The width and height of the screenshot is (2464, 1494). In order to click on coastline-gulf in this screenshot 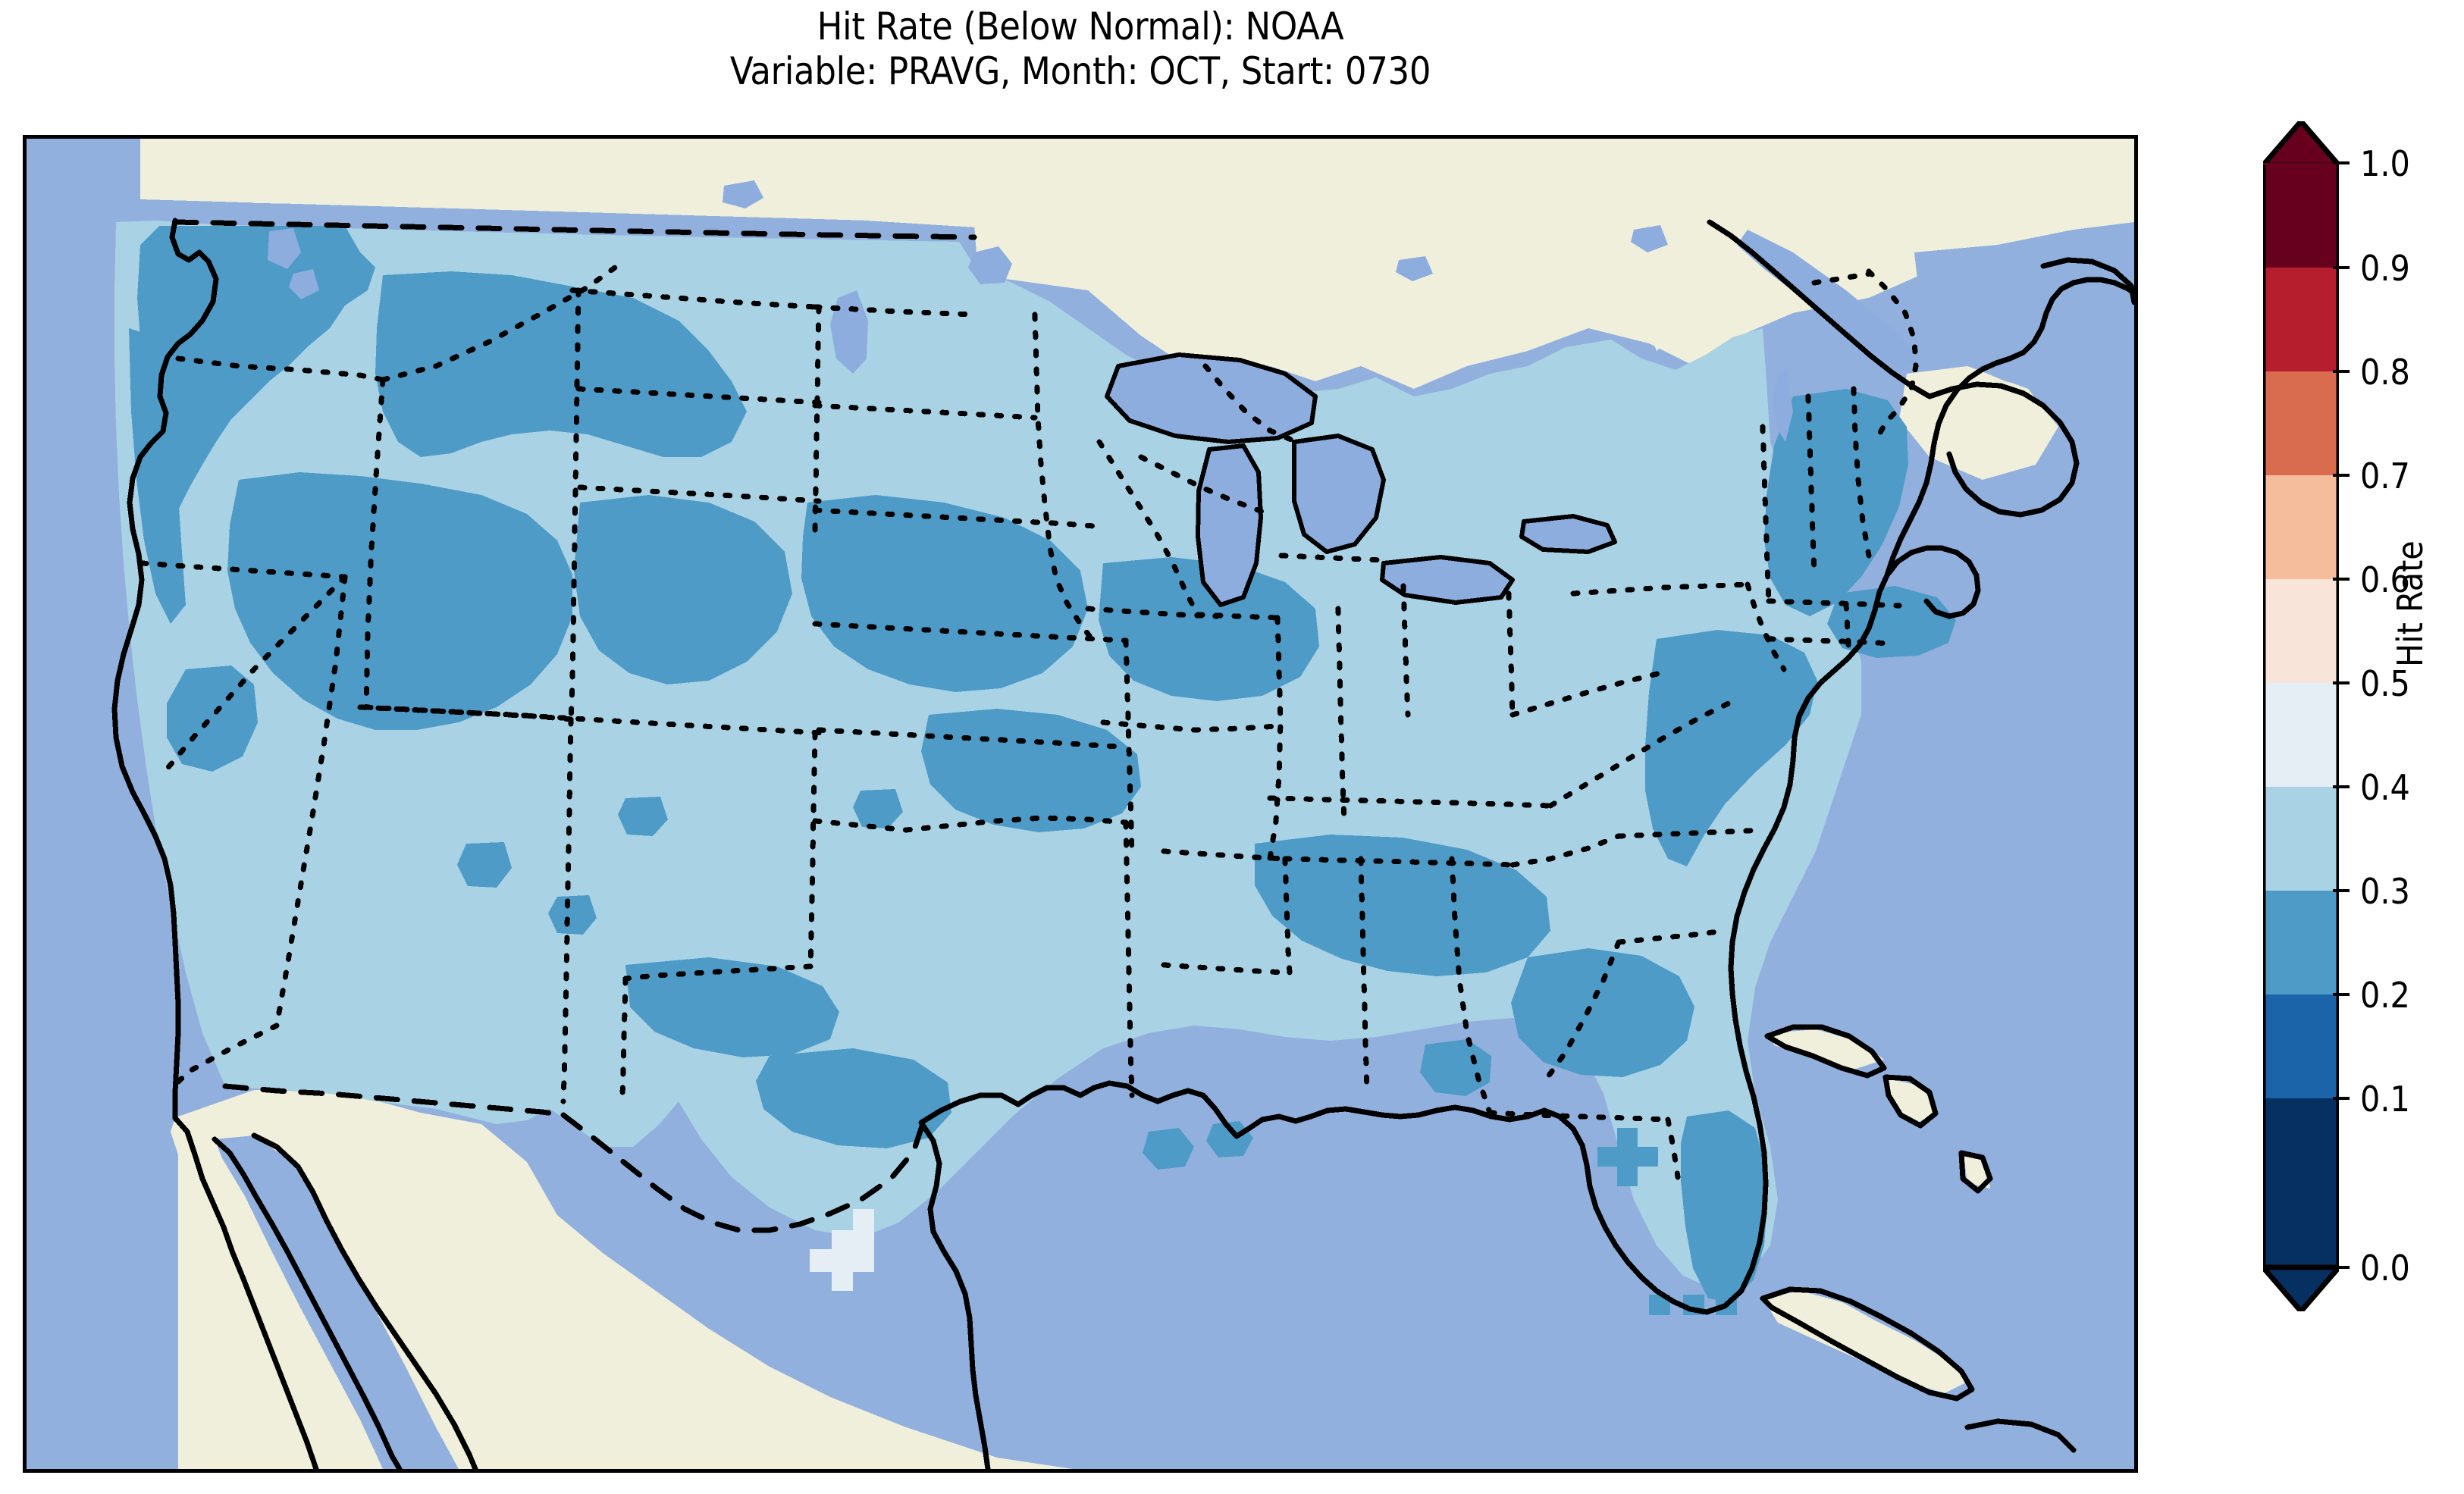, I will do `click(1314, 1197)`.